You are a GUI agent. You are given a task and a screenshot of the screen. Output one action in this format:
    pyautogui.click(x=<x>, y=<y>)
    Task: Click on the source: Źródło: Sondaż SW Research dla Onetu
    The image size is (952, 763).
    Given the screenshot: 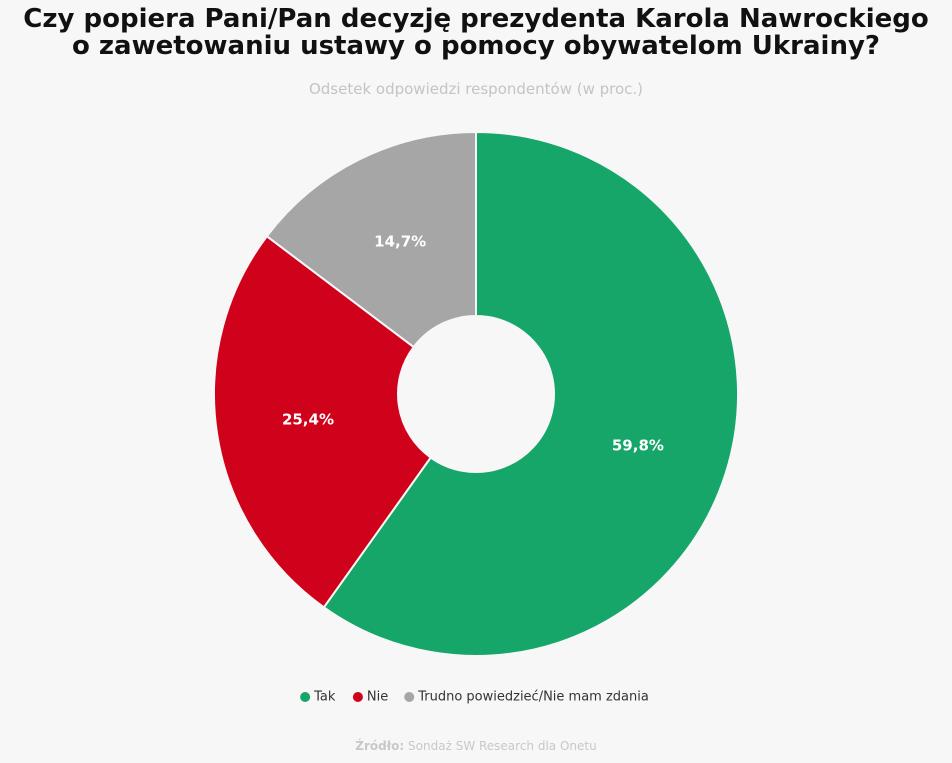 What is the action you would take?
    pyautogui.click(x=476, y=746)
    